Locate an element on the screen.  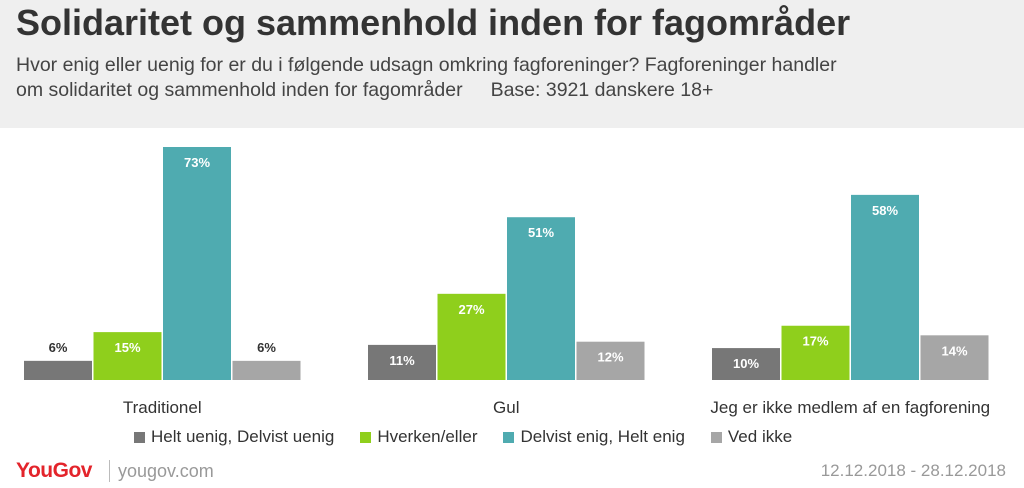
legend-item-0: Helt uenig, Delvist uenig is located at coordinates (234, 437).